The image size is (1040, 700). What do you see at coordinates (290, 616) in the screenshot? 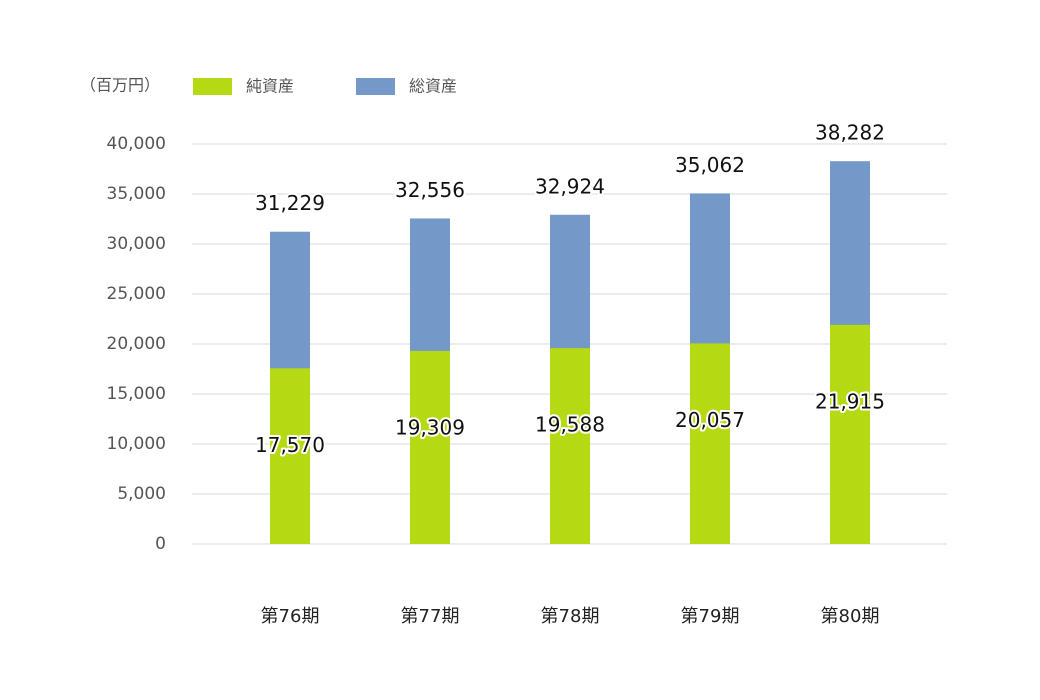
I see `x-tick-label: 第76期` at bounding box center [290, 616].